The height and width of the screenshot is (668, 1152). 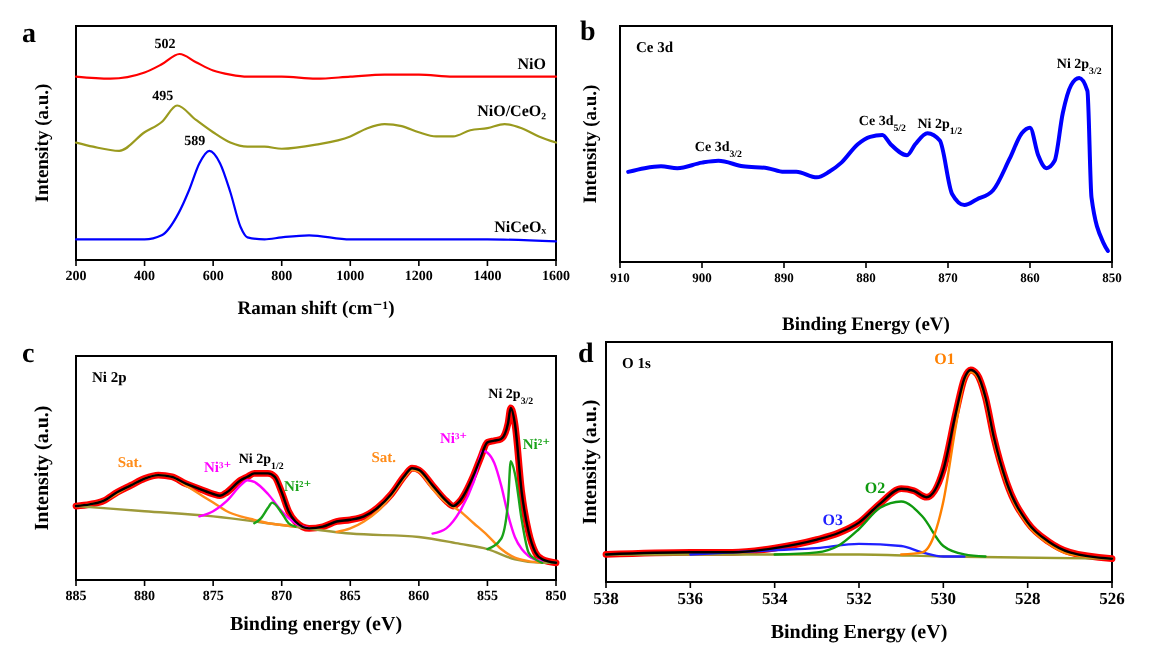 What do you see at coordinates (521, 226) in the screenshot?
I see `series-label: NiCeOₓ` at bounding box center [521, 226].